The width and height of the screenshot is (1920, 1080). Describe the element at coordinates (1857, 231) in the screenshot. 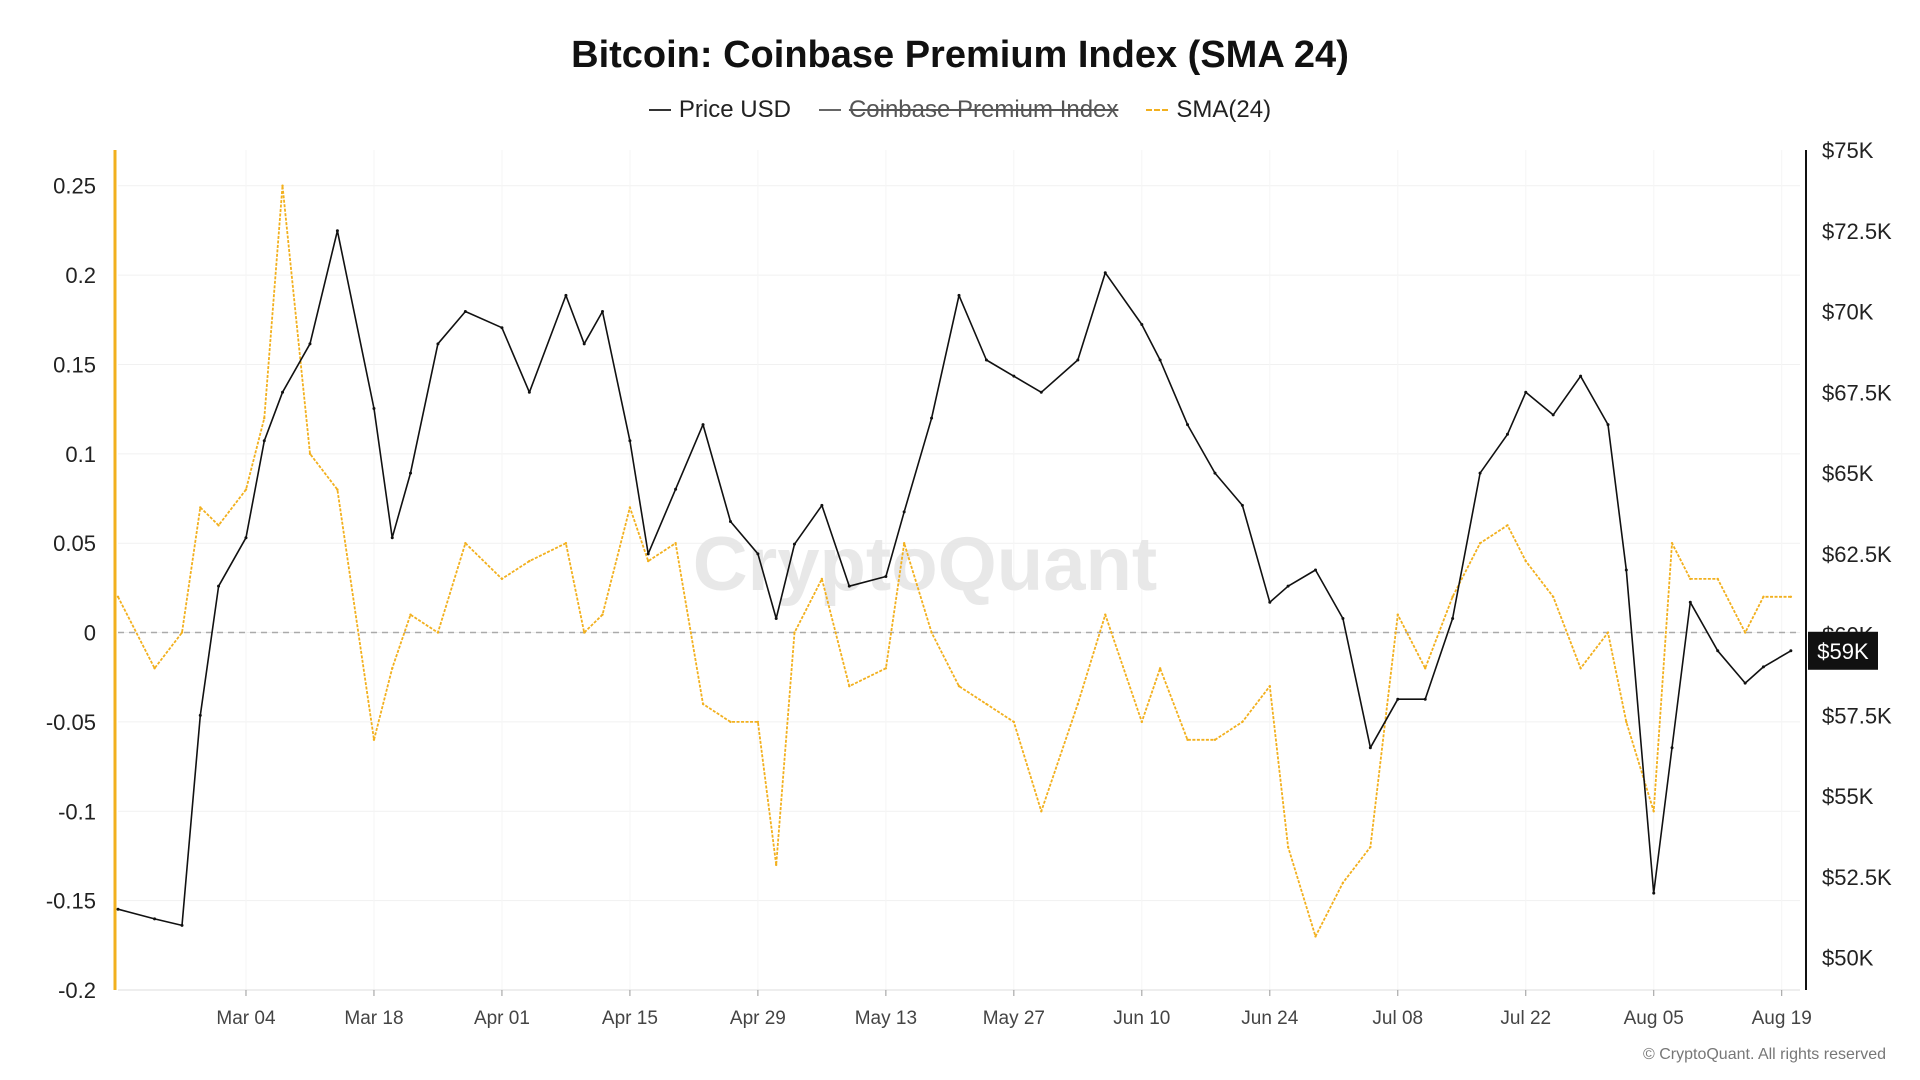

I see `right-axis-tick-label: $72.5K` at that location.